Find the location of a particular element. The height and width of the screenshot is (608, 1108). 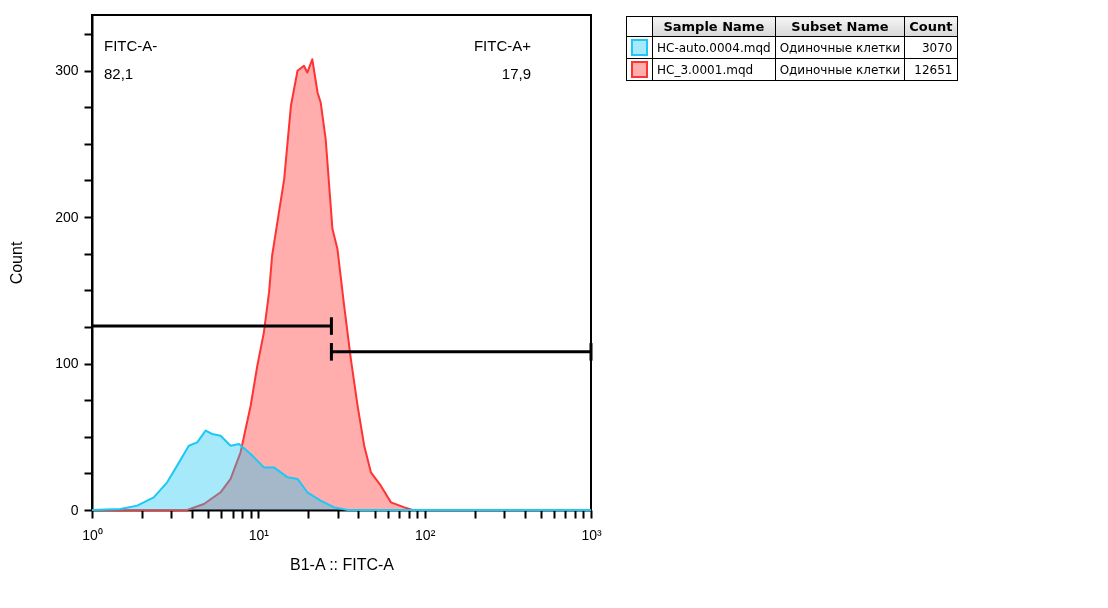

annotation: 82,1 is located at coordinates (119, 73).